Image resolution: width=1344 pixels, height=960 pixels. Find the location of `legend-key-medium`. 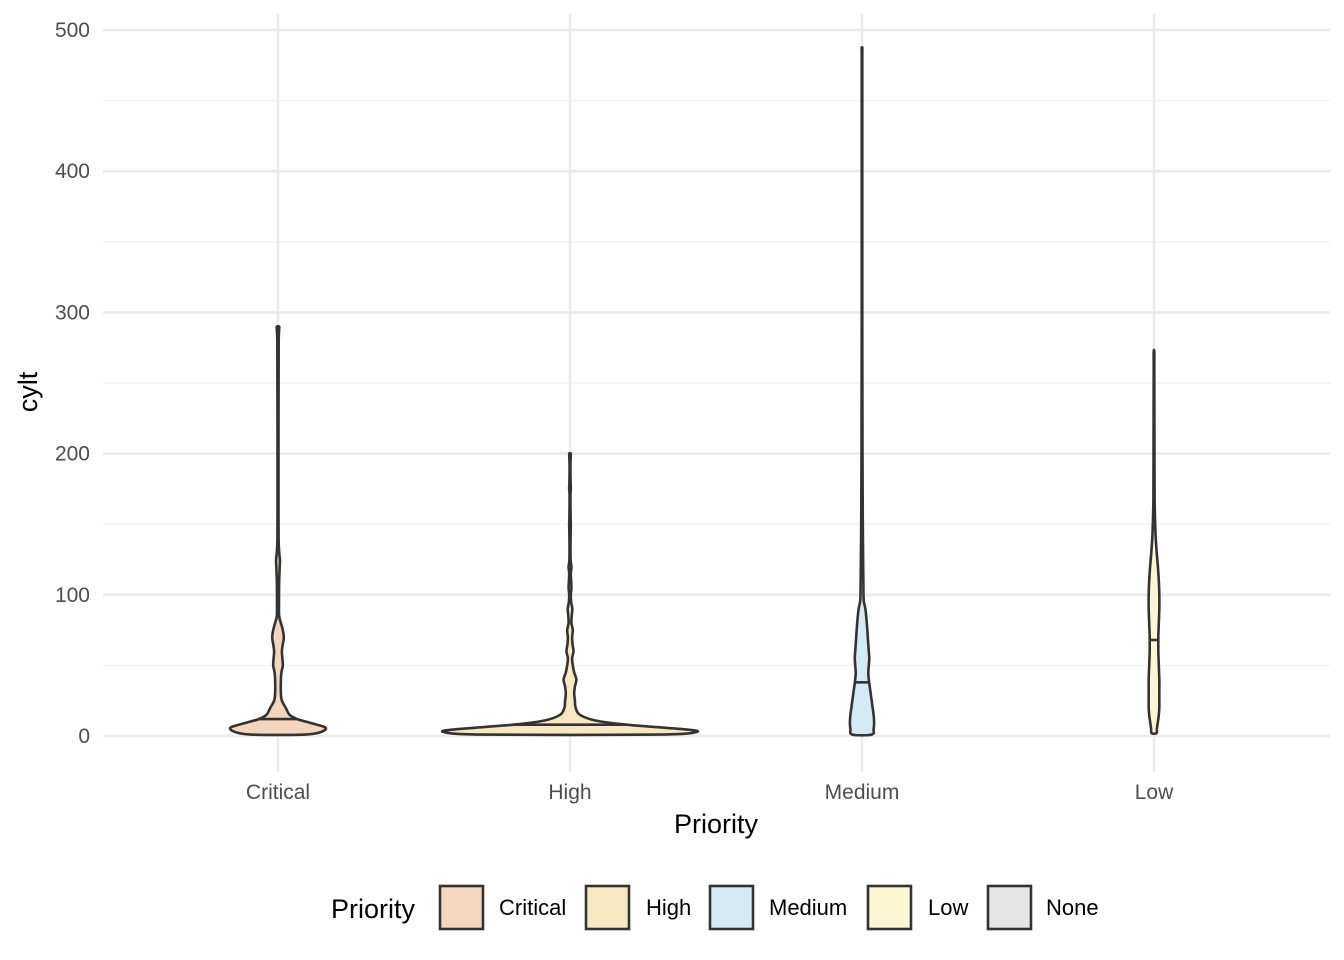

legend-key-medium is located at coordinates (731, 907).